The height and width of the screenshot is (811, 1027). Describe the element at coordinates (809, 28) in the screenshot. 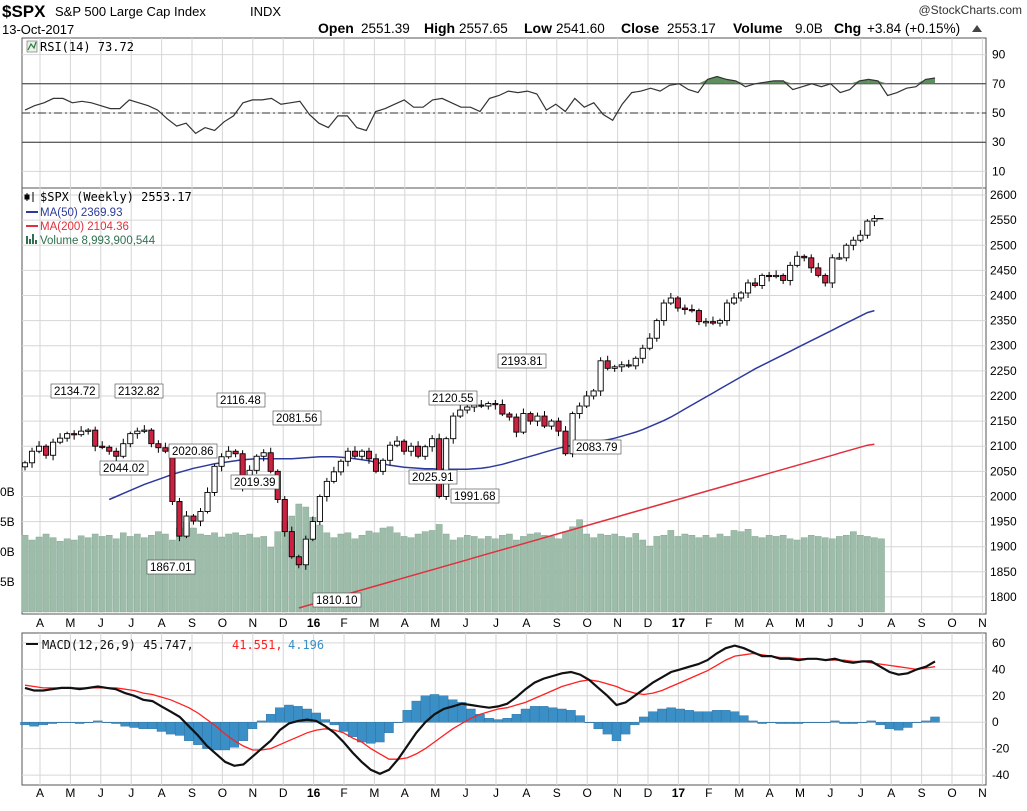

I see `volume-value: 9.0B` at that location.